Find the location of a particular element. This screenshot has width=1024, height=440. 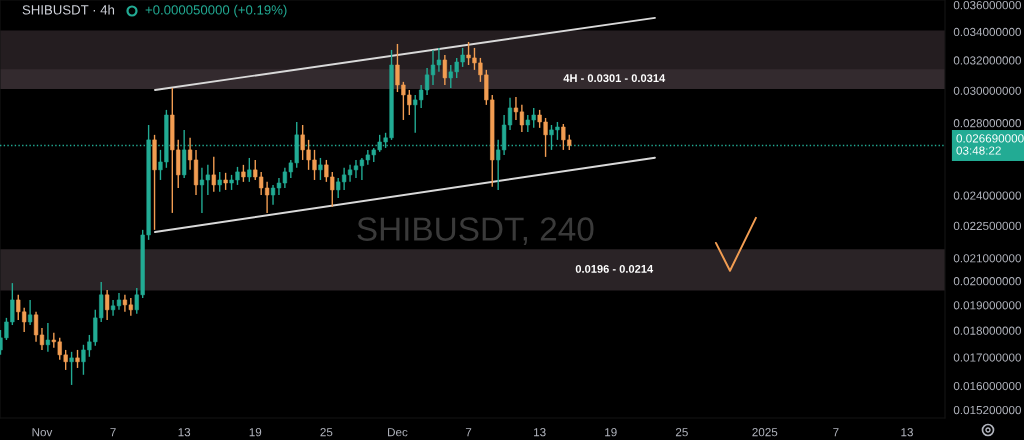

y-tick-label: 0.015200000 is located at coordinates (987, 410).